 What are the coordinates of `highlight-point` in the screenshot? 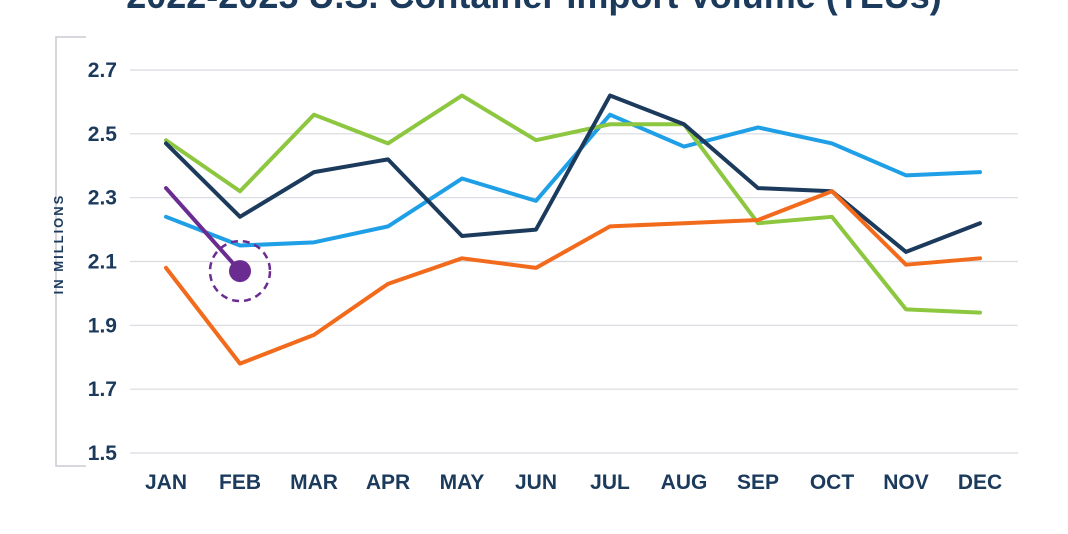 It's located at (240, 271).